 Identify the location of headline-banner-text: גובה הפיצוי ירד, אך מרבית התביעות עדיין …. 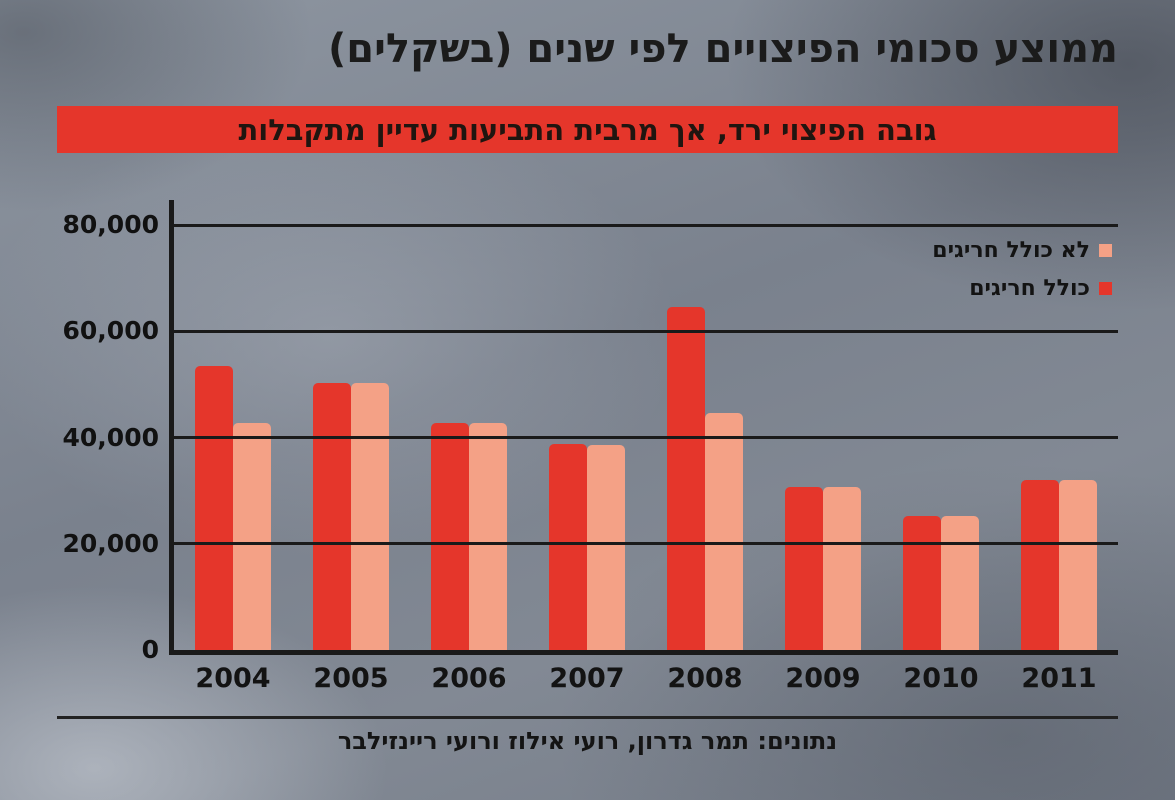
(587, 129).